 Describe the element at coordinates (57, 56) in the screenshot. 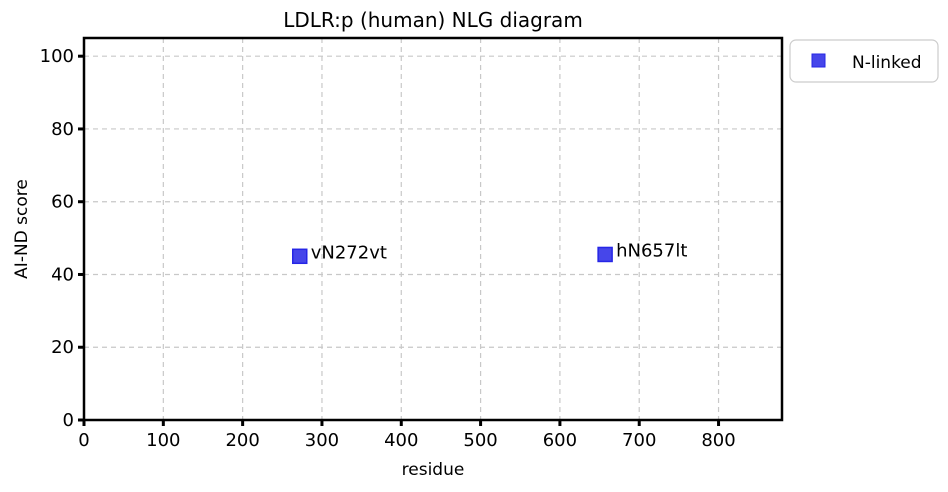

I see `y-tick-label: 100` at that location.